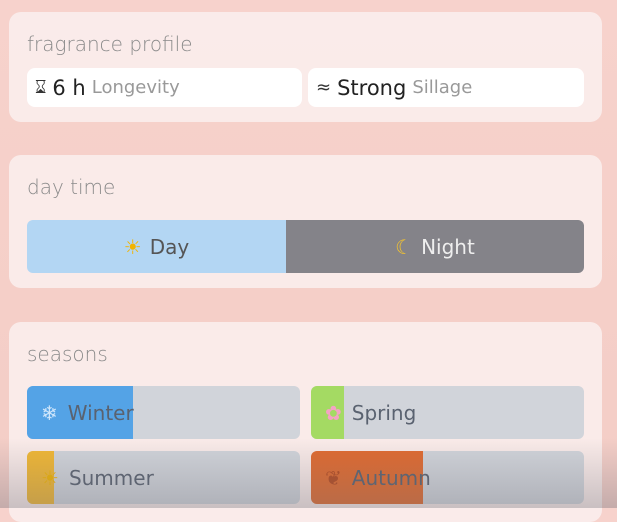  Describe the element at coordinates (135, 87) in the screenshot. I see `longevity-label: Longevity` at that location.